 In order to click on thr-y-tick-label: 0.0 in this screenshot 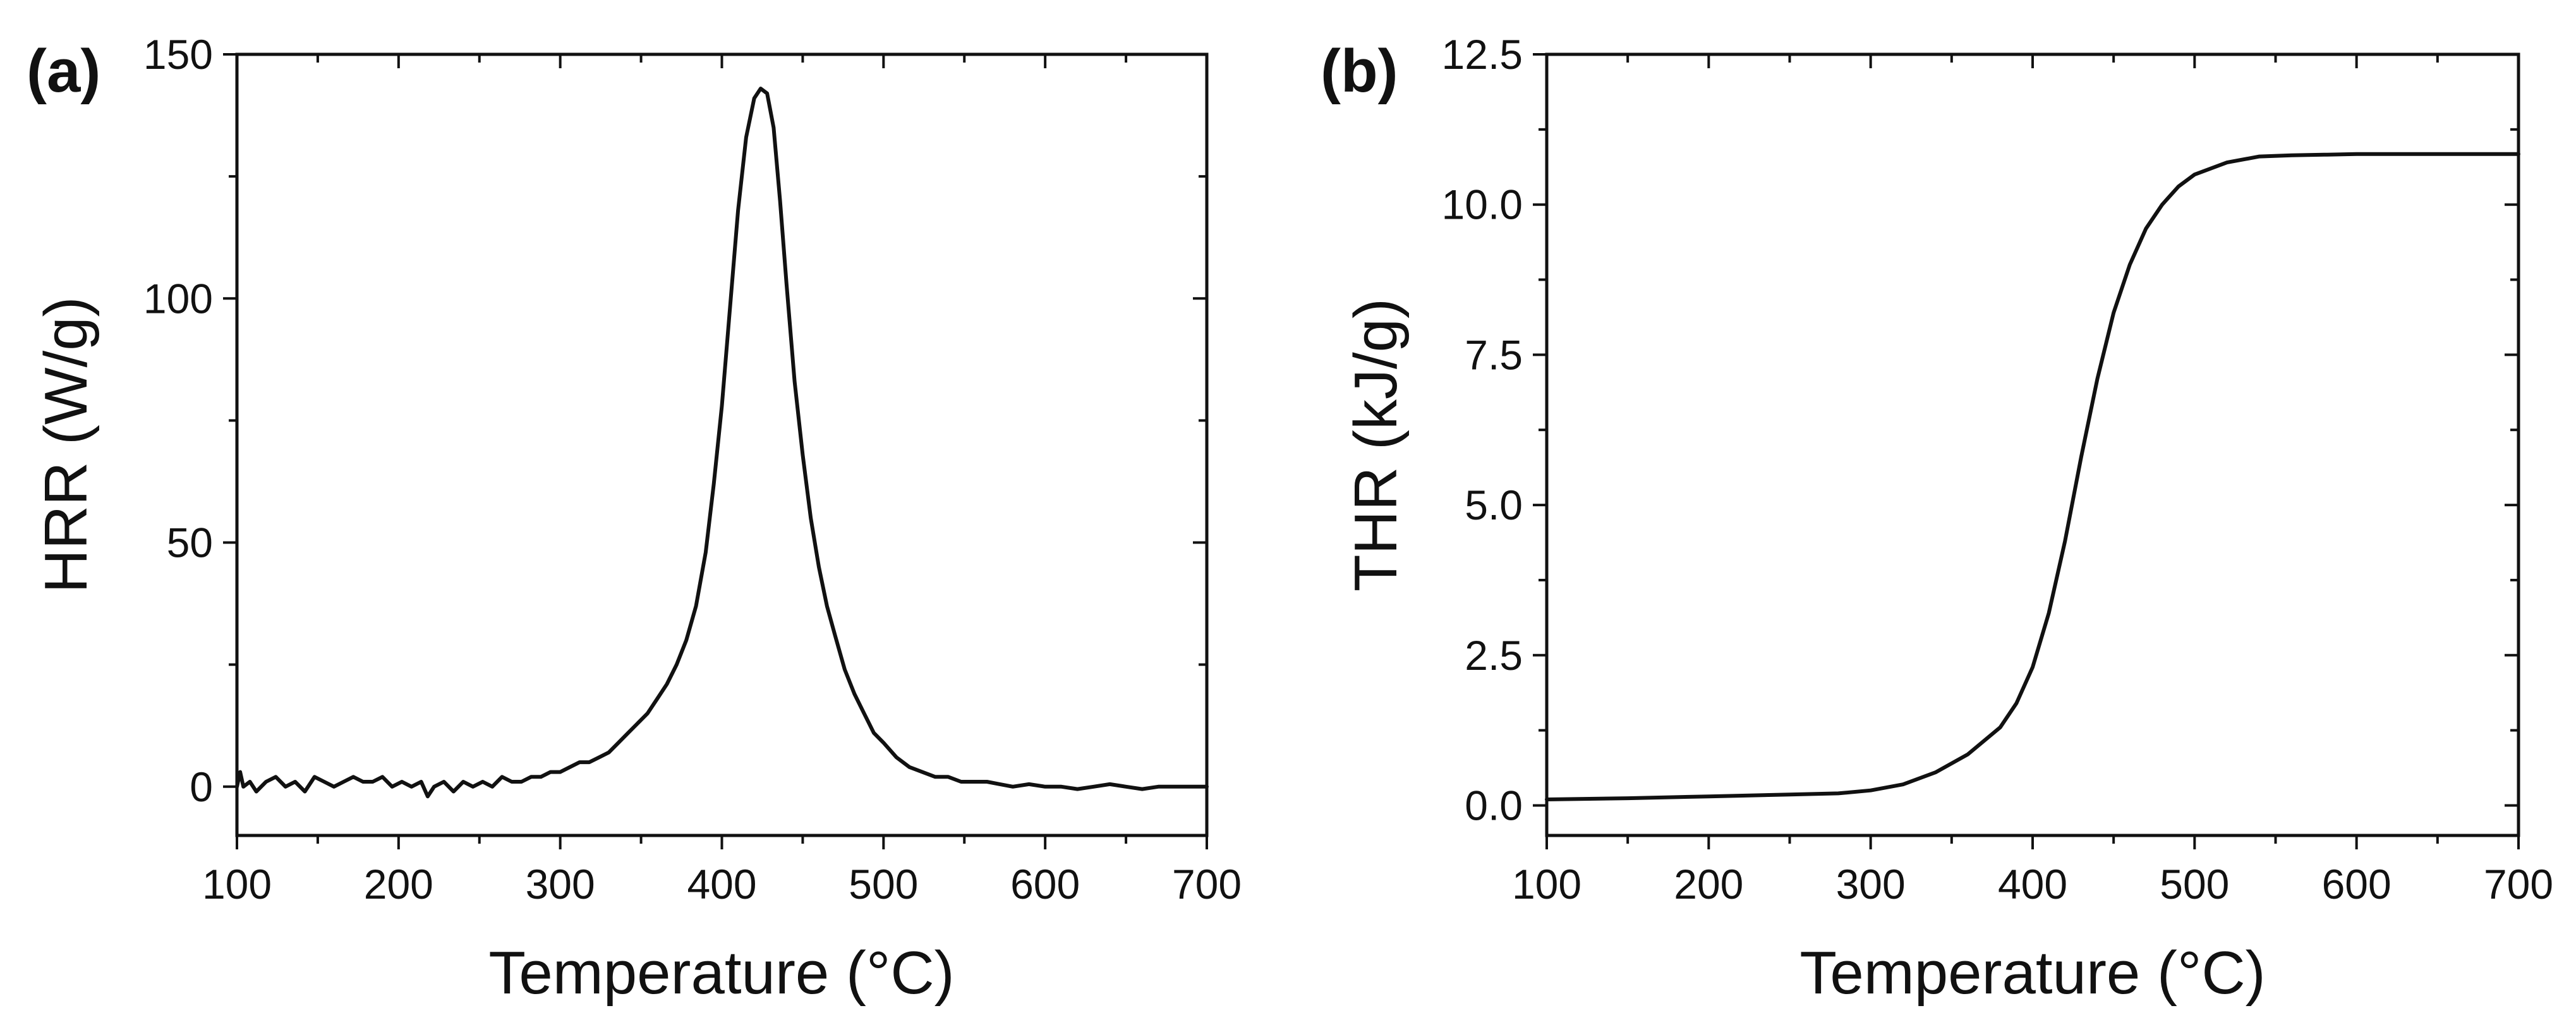, I will do `click(1494, 805)`.